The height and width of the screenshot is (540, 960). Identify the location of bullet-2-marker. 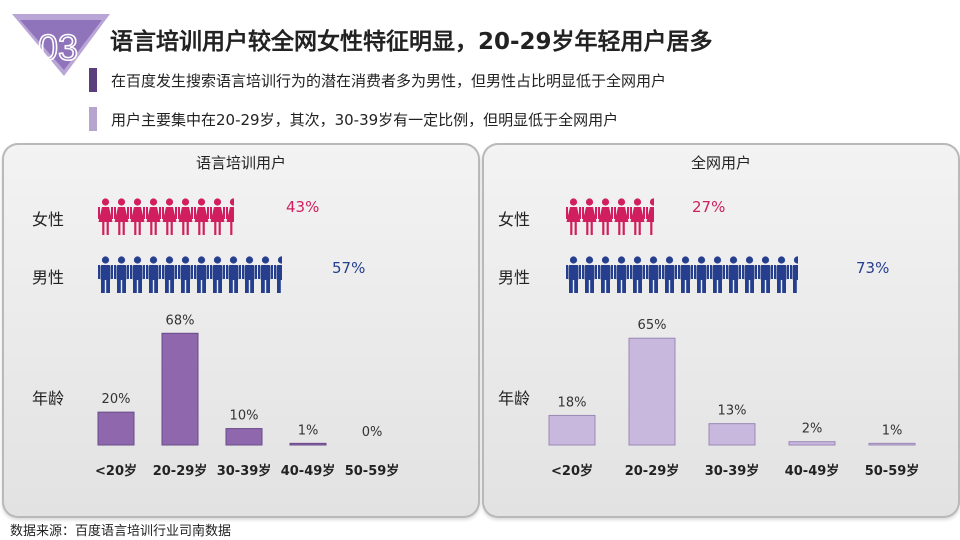
(93, 119).